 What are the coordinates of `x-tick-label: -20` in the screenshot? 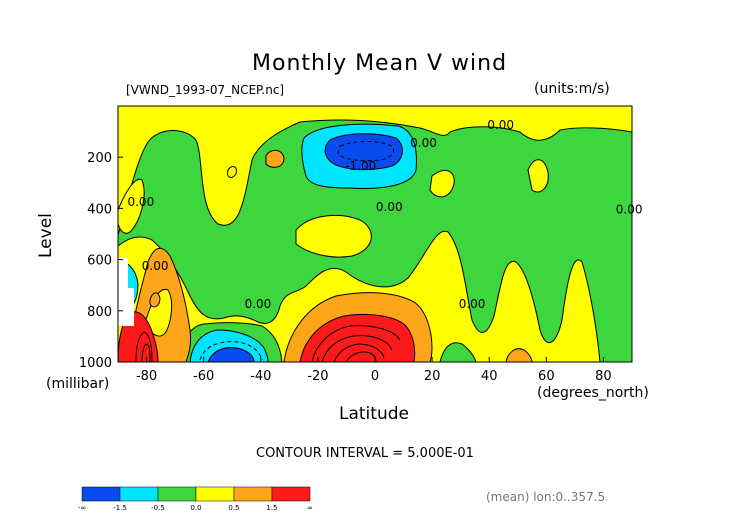 It's located at (317, 376).